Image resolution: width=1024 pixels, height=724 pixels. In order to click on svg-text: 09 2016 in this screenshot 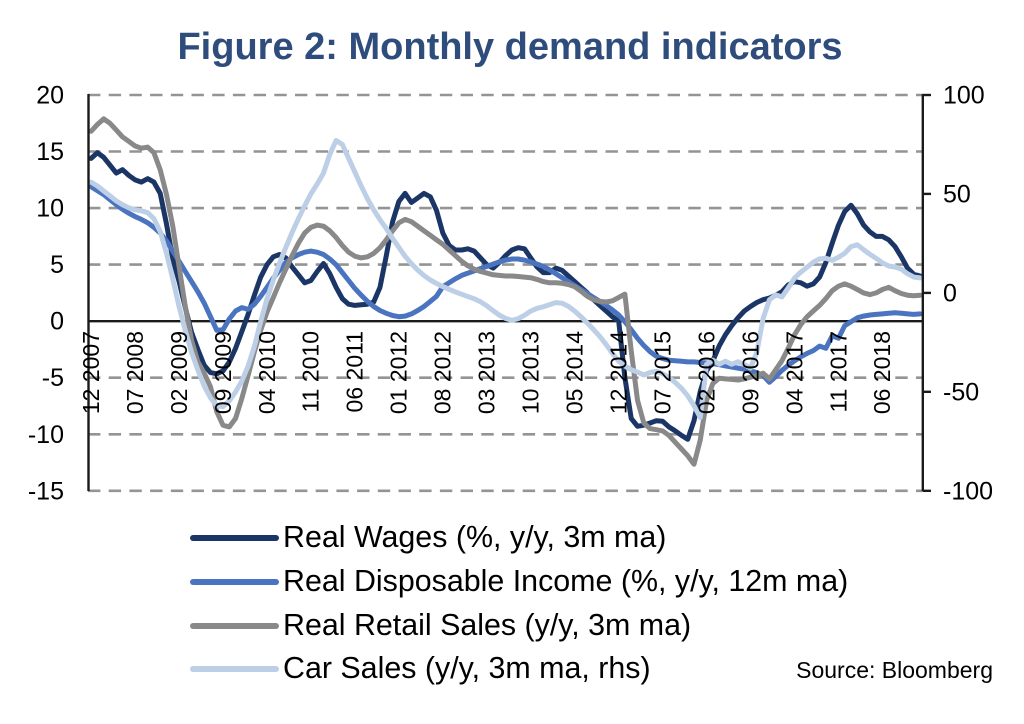, I will do `click(750, 372)`.